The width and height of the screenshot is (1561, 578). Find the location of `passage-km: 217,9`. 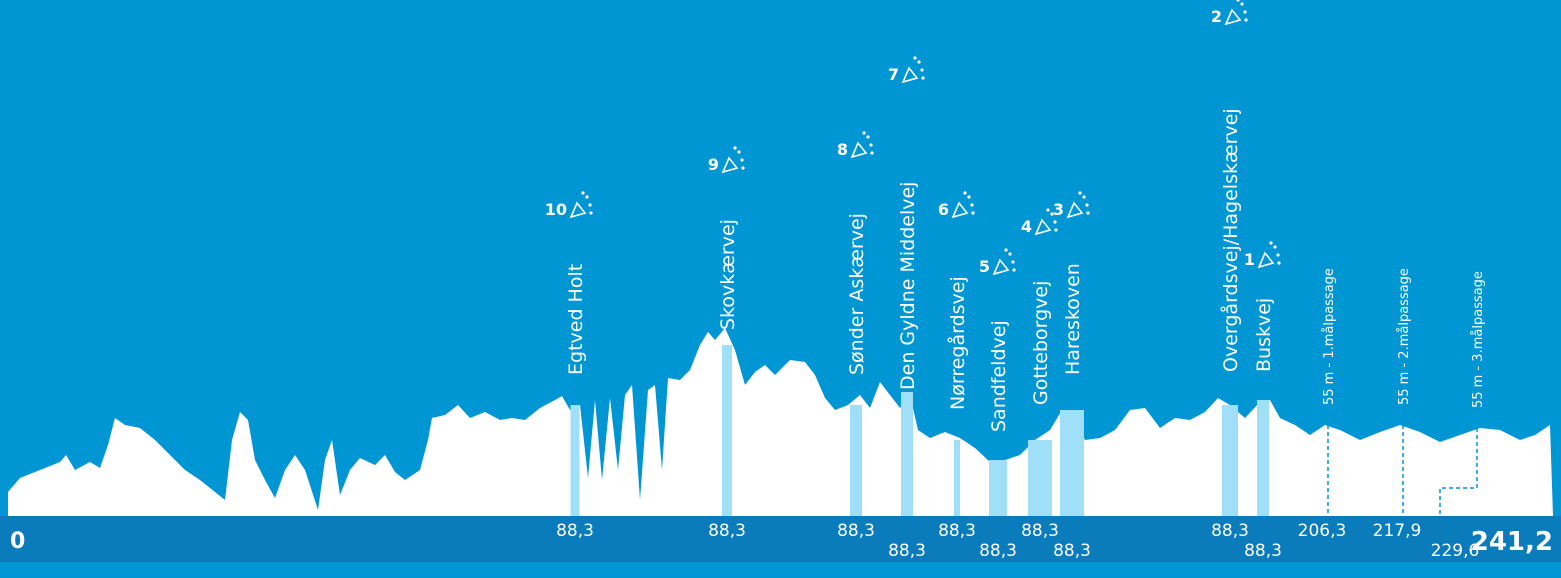

passage-km: 217,9 is located at coordinates (1397, 531).